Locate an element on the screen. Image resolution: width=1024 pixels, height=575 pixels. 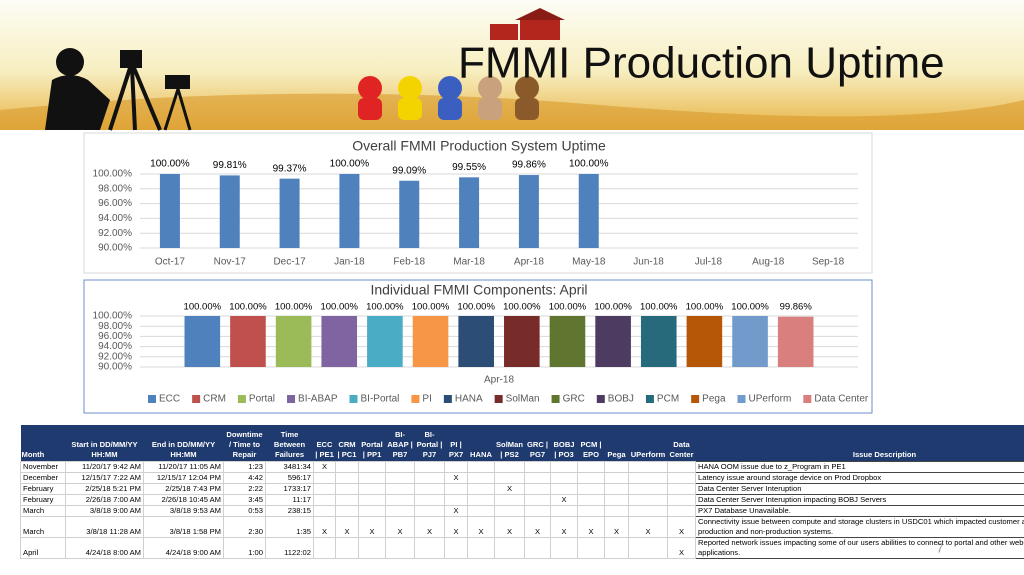
column-header: Time Between Failures is located at coordinates (289, 443).